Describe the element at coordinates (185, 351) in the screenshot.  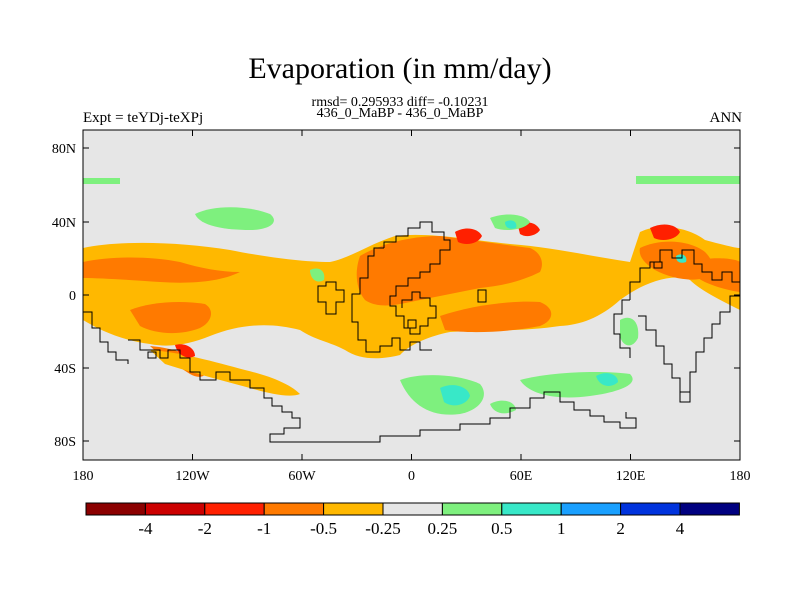
I see `field-south-pacific-core` at that location.